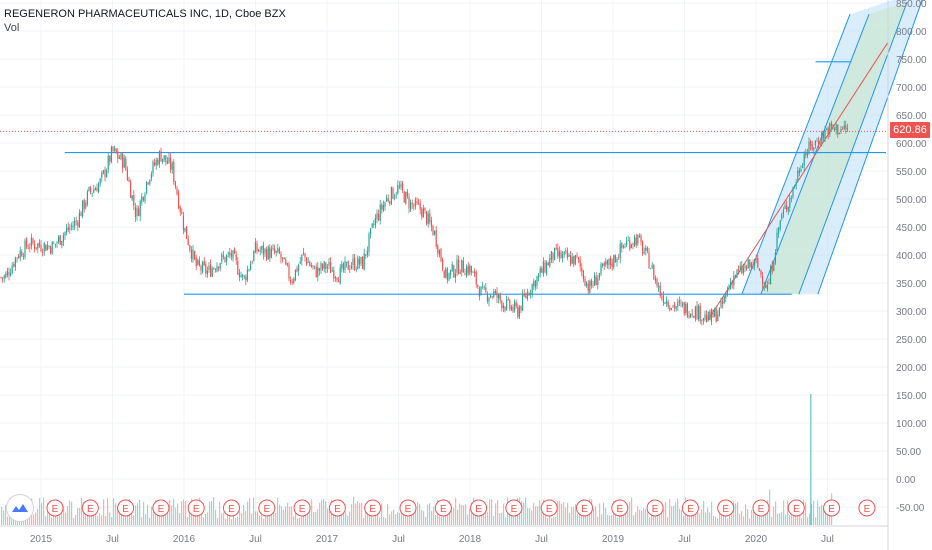 The width and height of the screenshot is (932, 550). I want to click on time-tick-label: 2020, so click(756, 539).